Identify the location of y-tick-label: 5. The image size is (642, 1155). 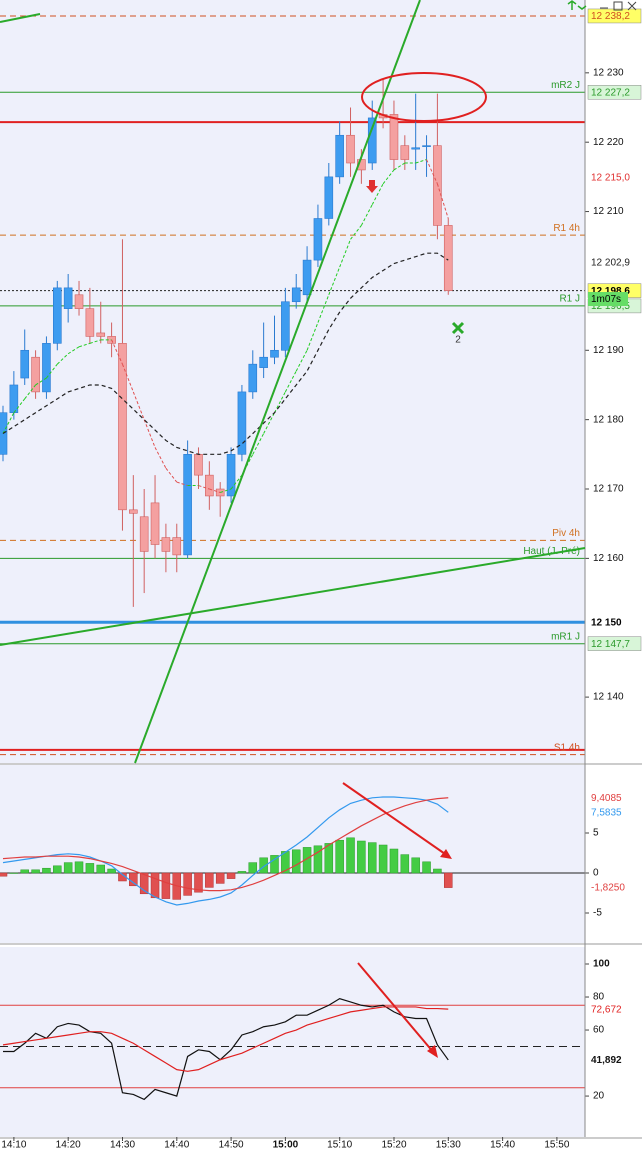
(596, 833).